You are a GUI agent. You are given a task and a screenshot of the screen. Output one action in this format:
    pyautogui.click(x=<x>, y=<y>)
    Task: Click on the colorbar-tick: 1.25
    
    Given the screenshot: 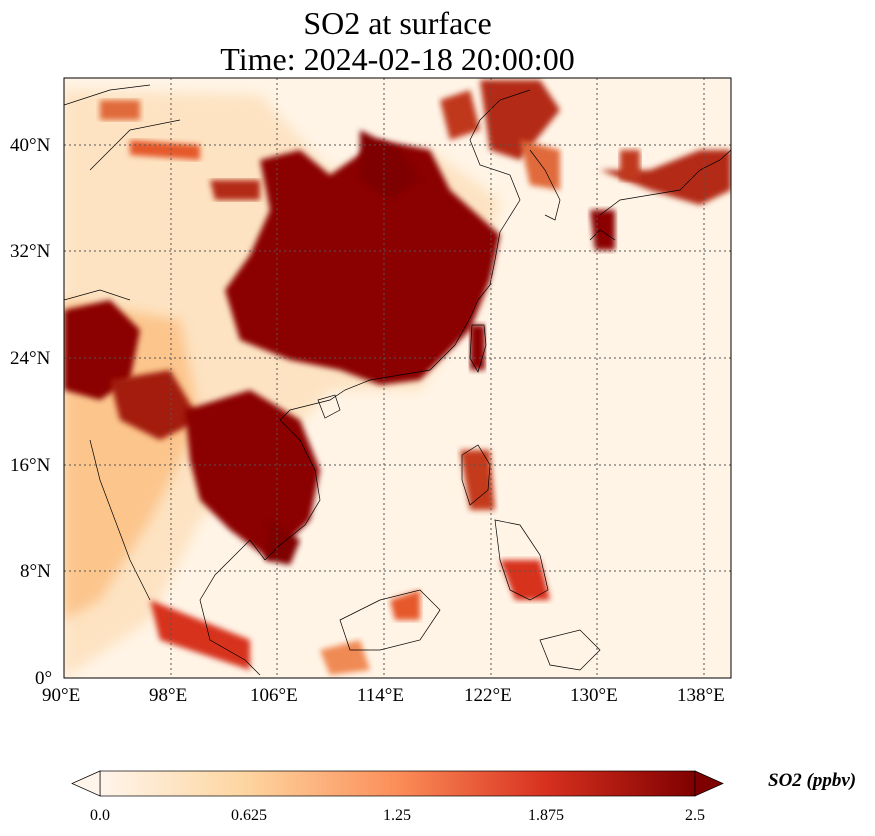 What is the action you would take?
    pyautogui.click(x=397, y=815)
    